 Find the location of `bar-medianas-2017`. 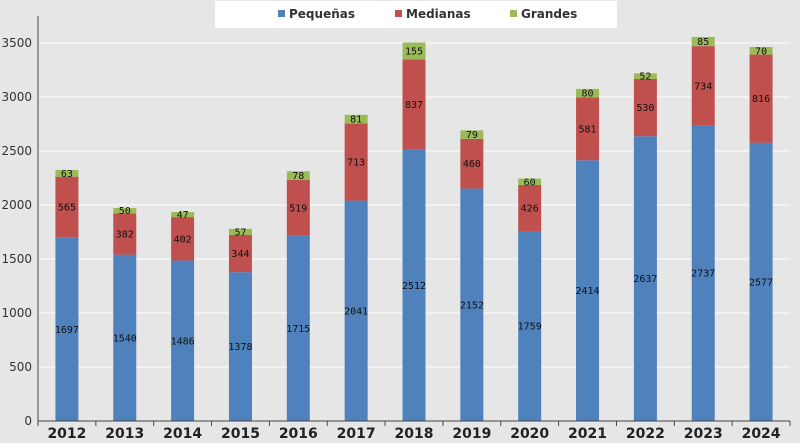

bar-medianas-2017 is located at coordinates (356, 162).